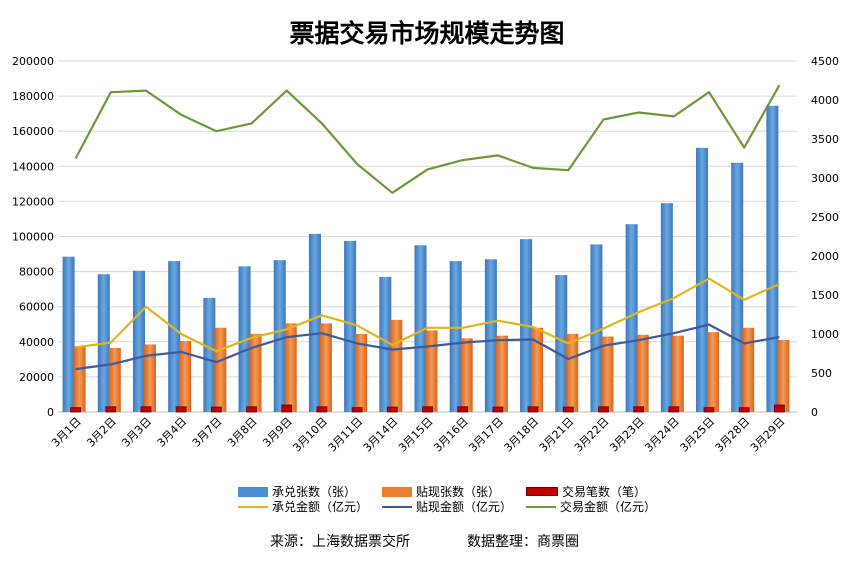 The width and height of the screenshot is (854, 578). What do you see at coordinates (541, 506) in the screenshot?
I see `legend-swatch-trade-amount` at bounding box center [541, 506].